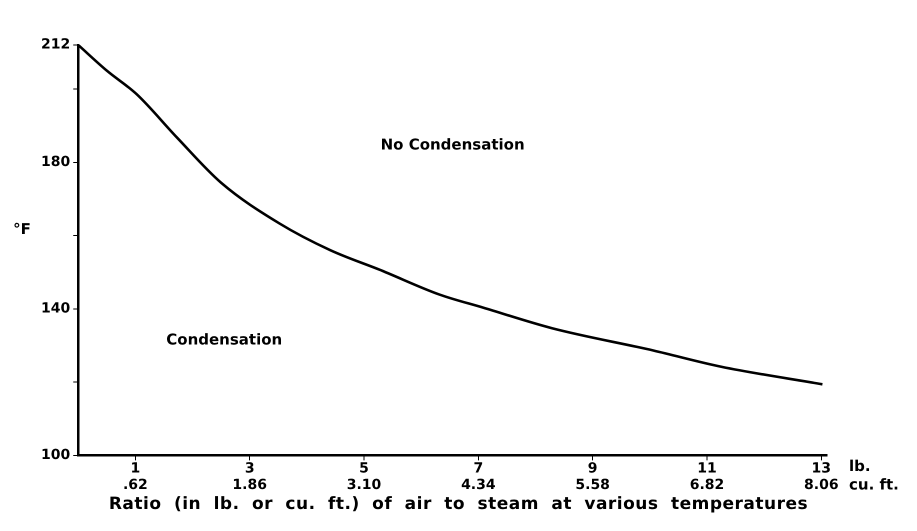  I want to click on x-tick-label: 13, so click(822, 468).